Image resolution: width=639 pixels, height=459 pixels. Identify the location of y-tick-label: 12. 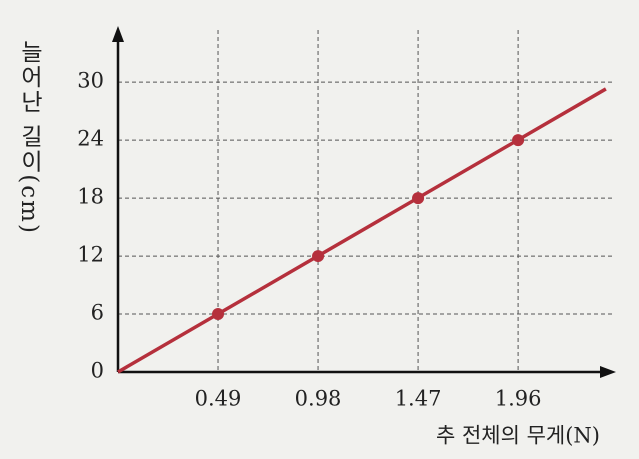
(90, 255).